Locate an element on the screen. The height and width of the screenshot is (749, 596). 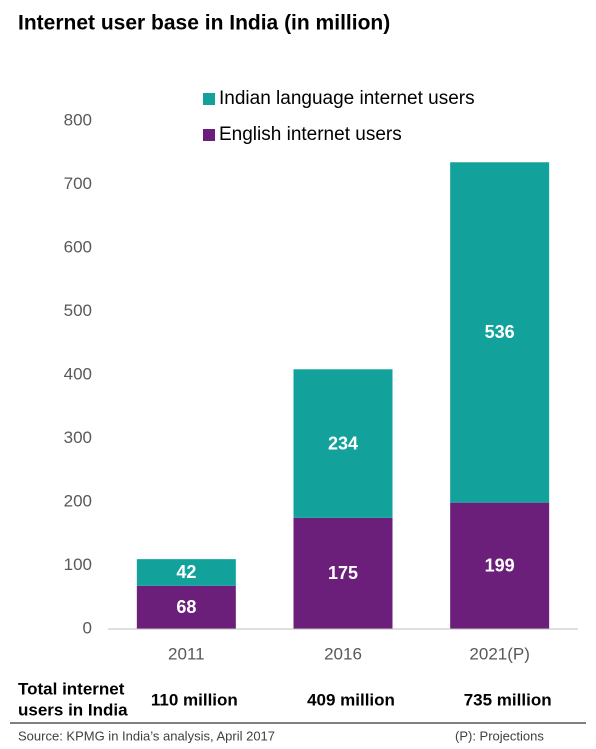
legend-label: English internet users is located at coordinates (310, 134).